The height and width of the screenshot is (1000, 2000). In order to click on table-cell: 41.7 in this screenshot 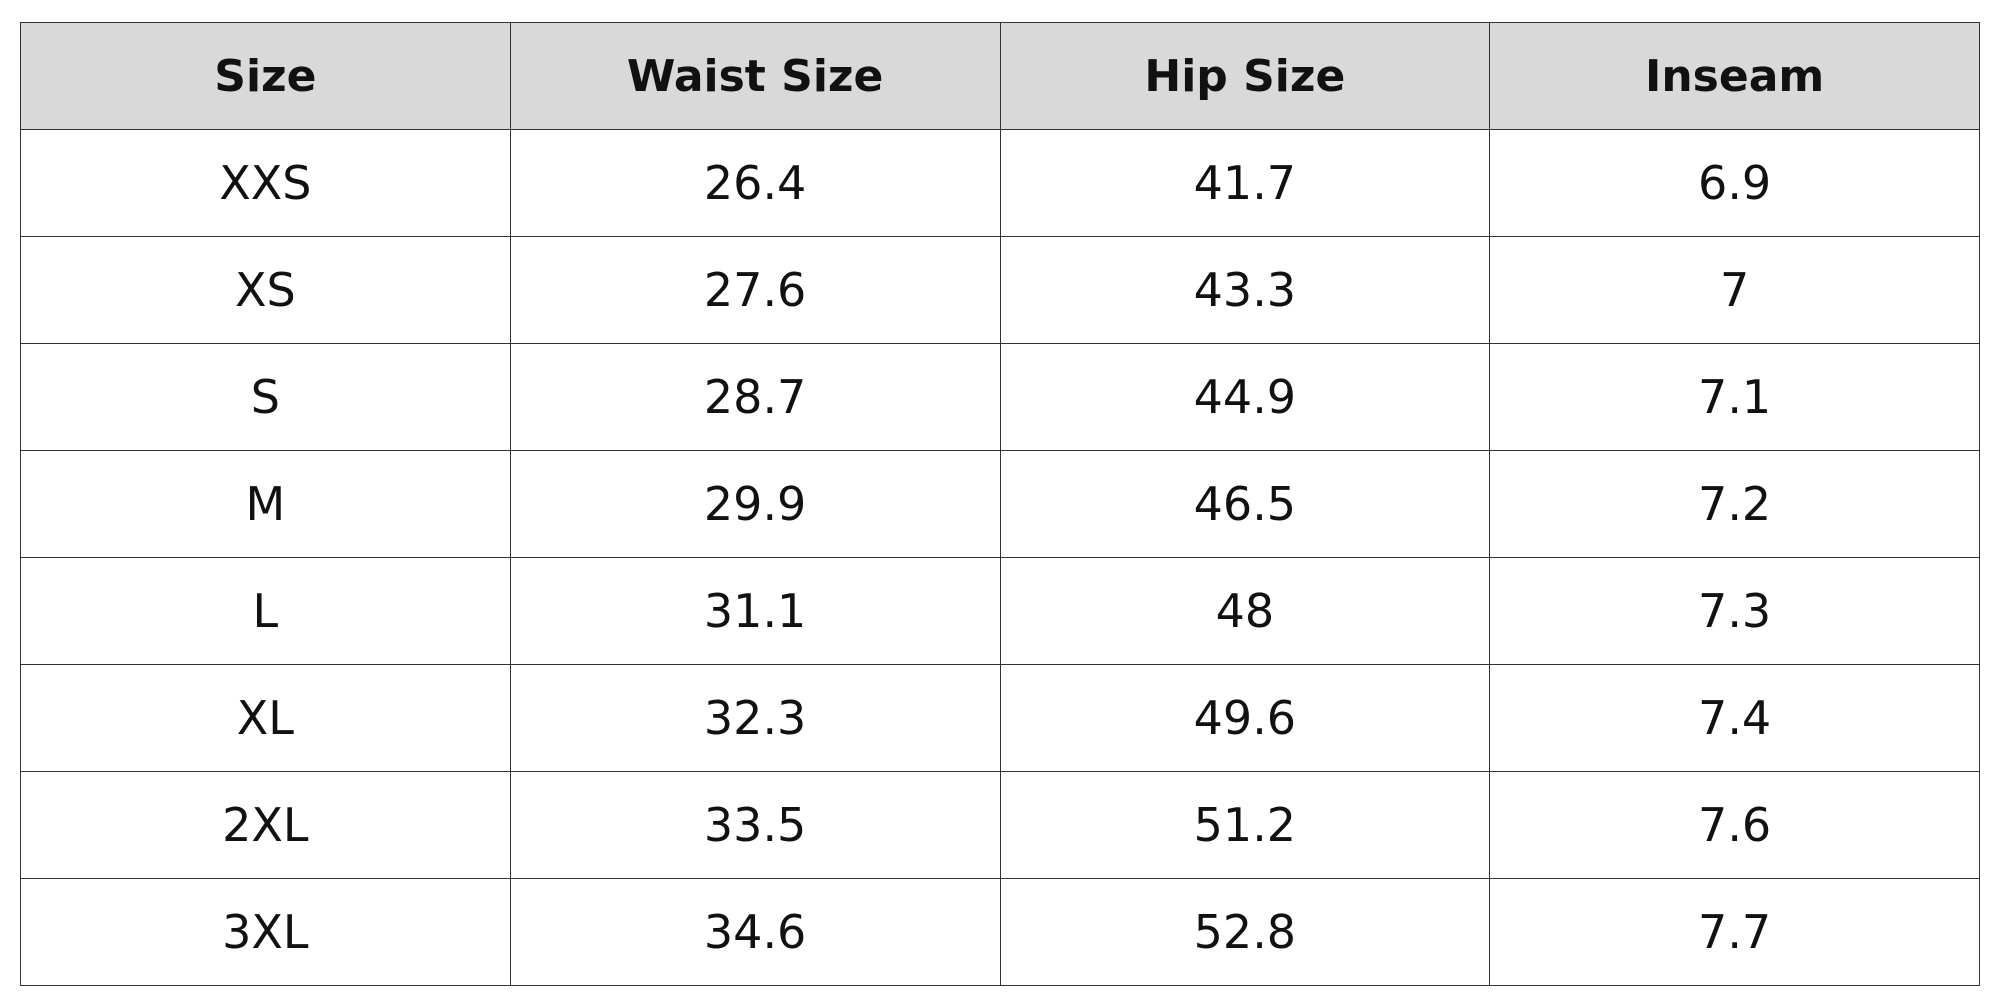, I will do `click(1245, 183)`.